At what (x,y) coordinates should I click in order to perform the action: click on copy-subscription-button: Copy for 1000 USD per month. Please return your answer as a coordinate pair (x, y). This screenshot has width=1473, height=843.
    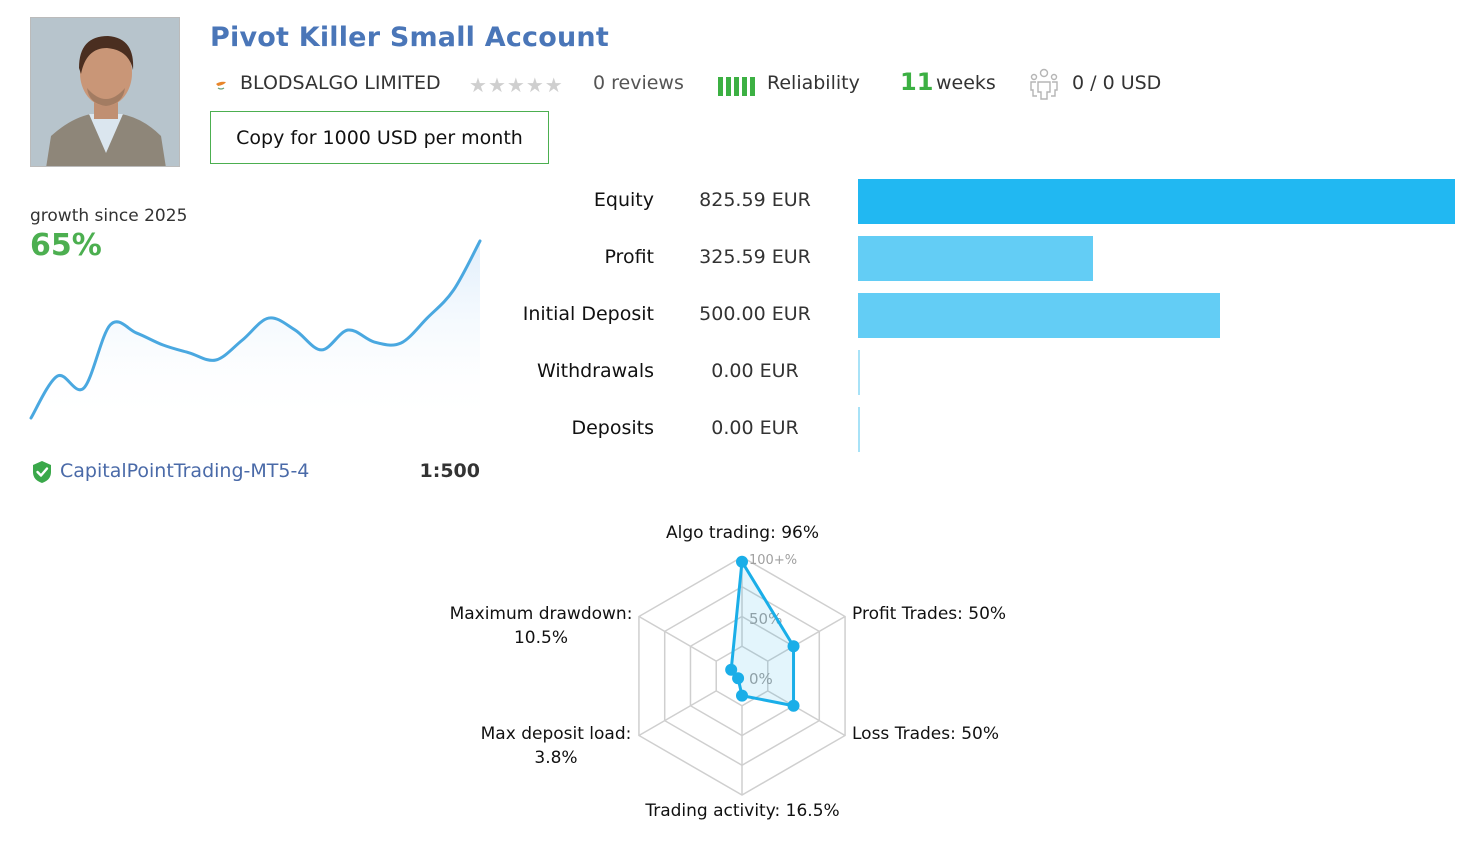
    Looking at the image, I should click on (379, 137).